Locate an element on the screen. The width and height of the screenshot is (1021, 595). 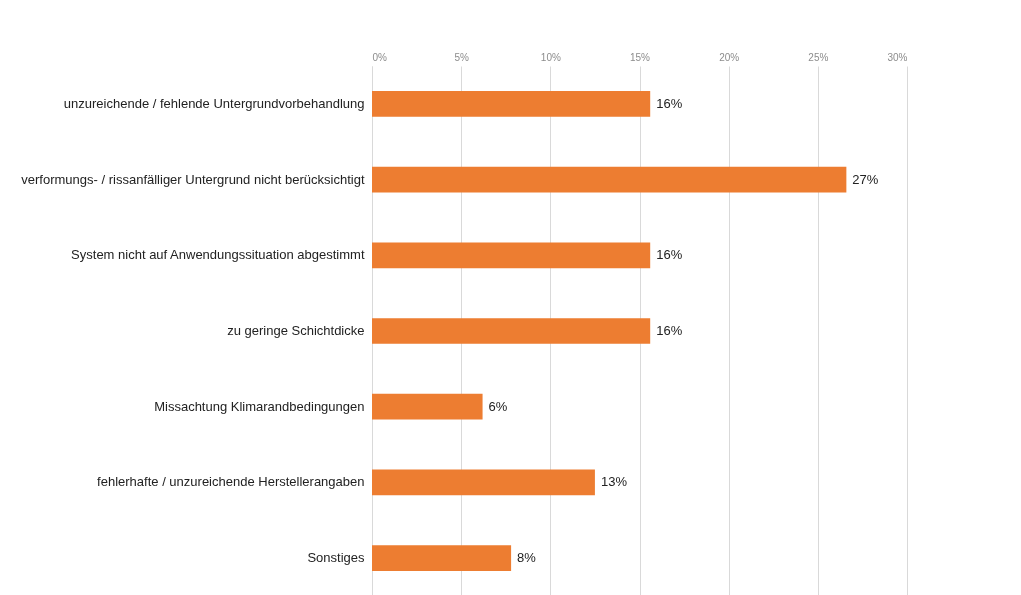
data-label: 27% is located at coordinates (865, 179).